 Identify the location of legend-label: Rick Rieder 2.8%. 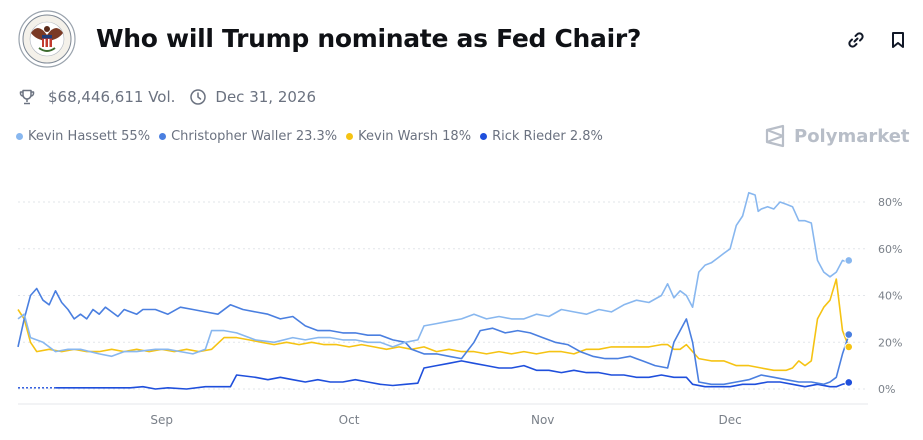
(547, 136).